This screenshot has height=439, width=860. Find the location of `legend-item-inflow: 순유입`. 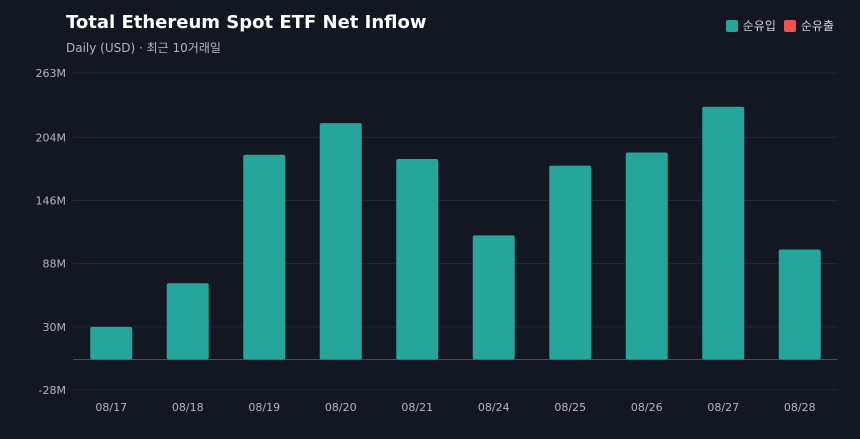

legend-item-inflow: 순유입 is located at coordinates (750, 25).